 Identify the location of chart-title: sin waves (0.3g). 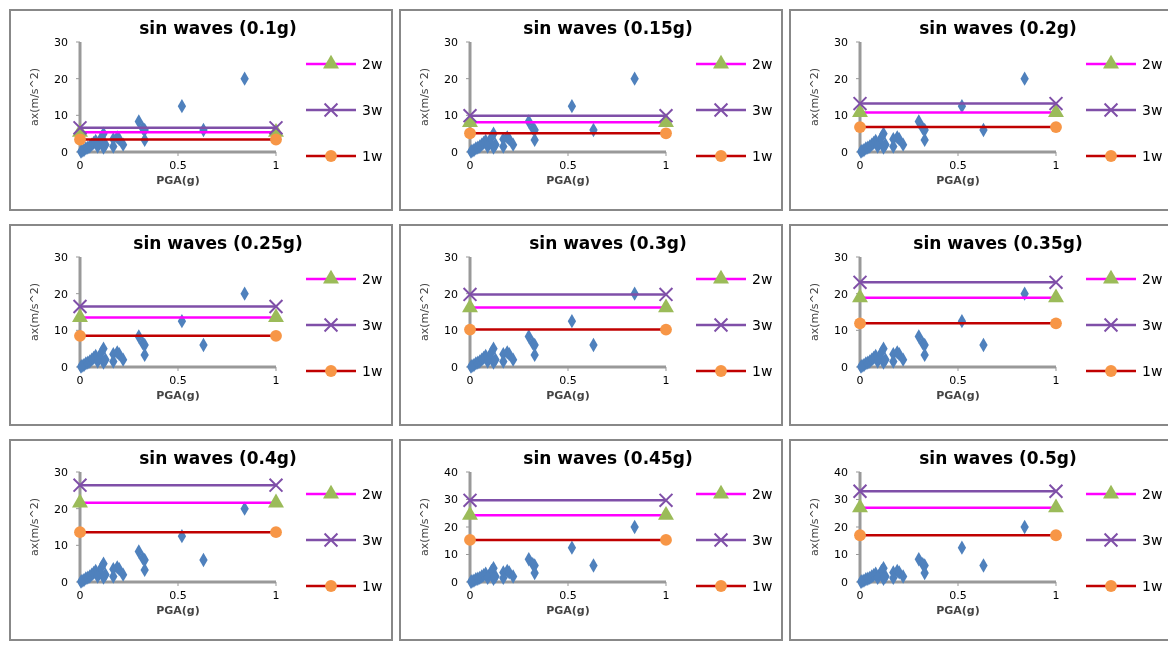
(608, 243).